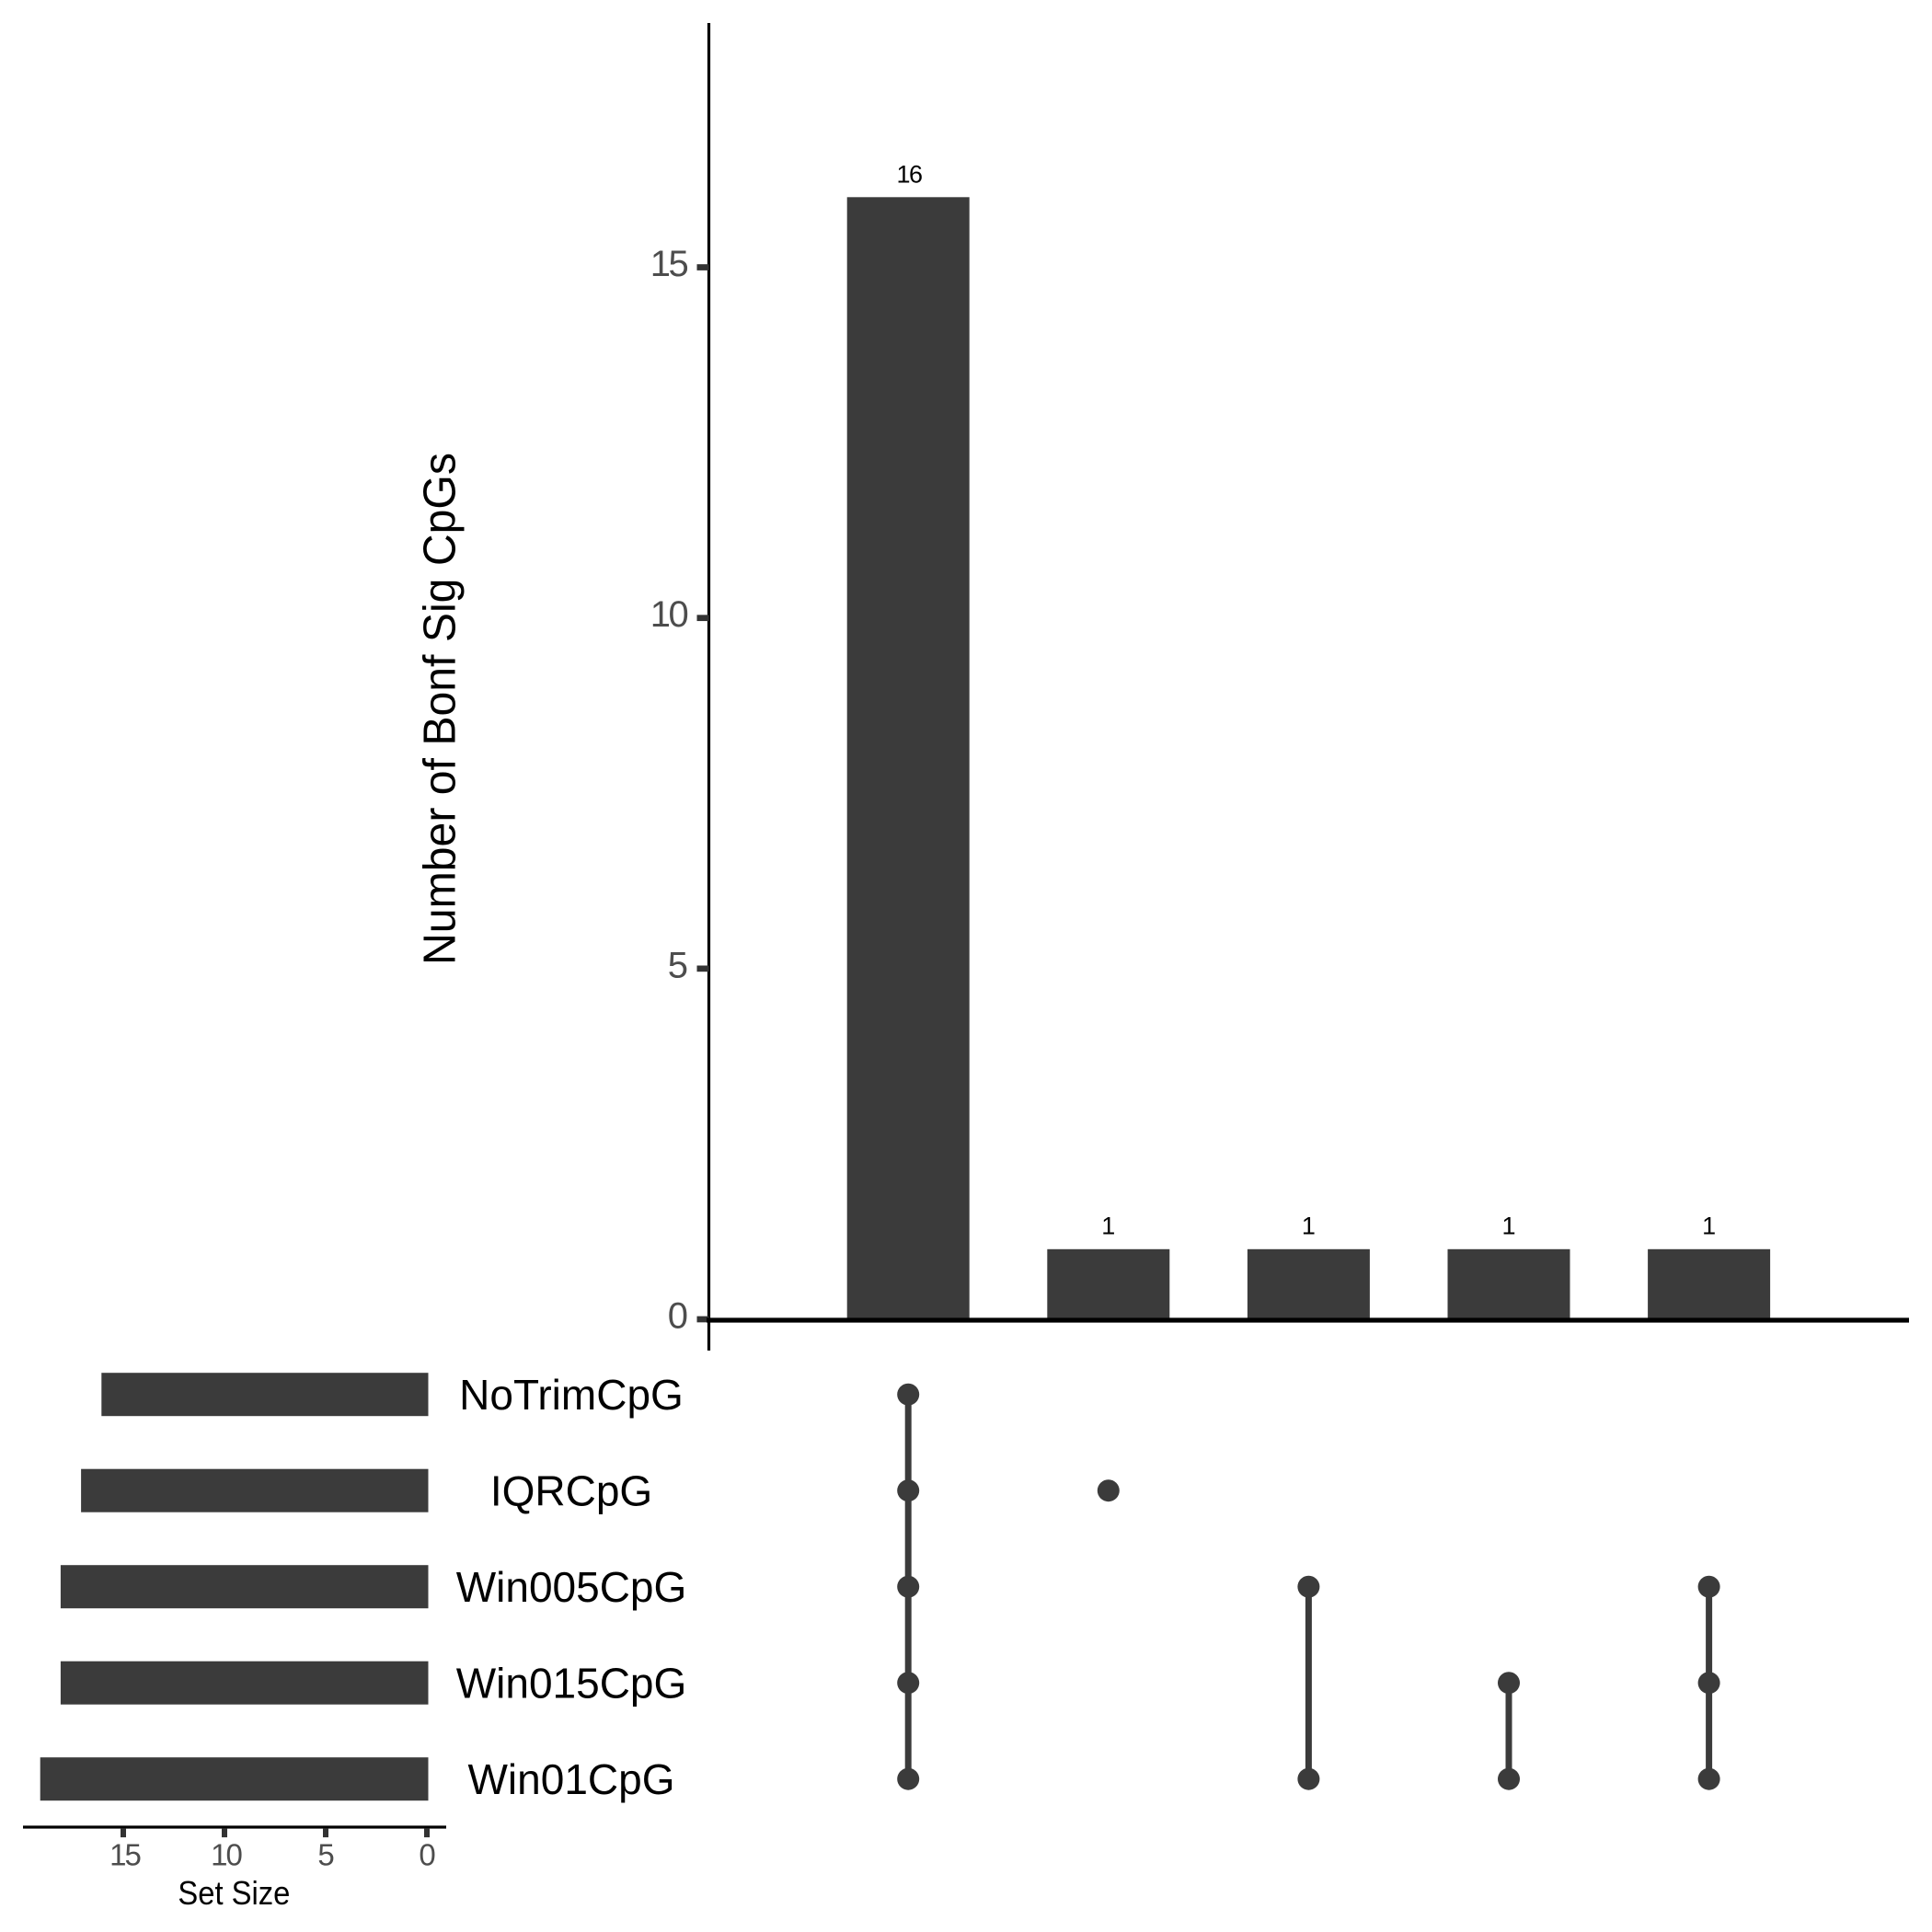 This screenshot has height=1932, width=1932. What do you see at coordinates (571, 1684) in the screenshot?
I see `svg-text: Win015CpG` at bounding box center [571, 1684].